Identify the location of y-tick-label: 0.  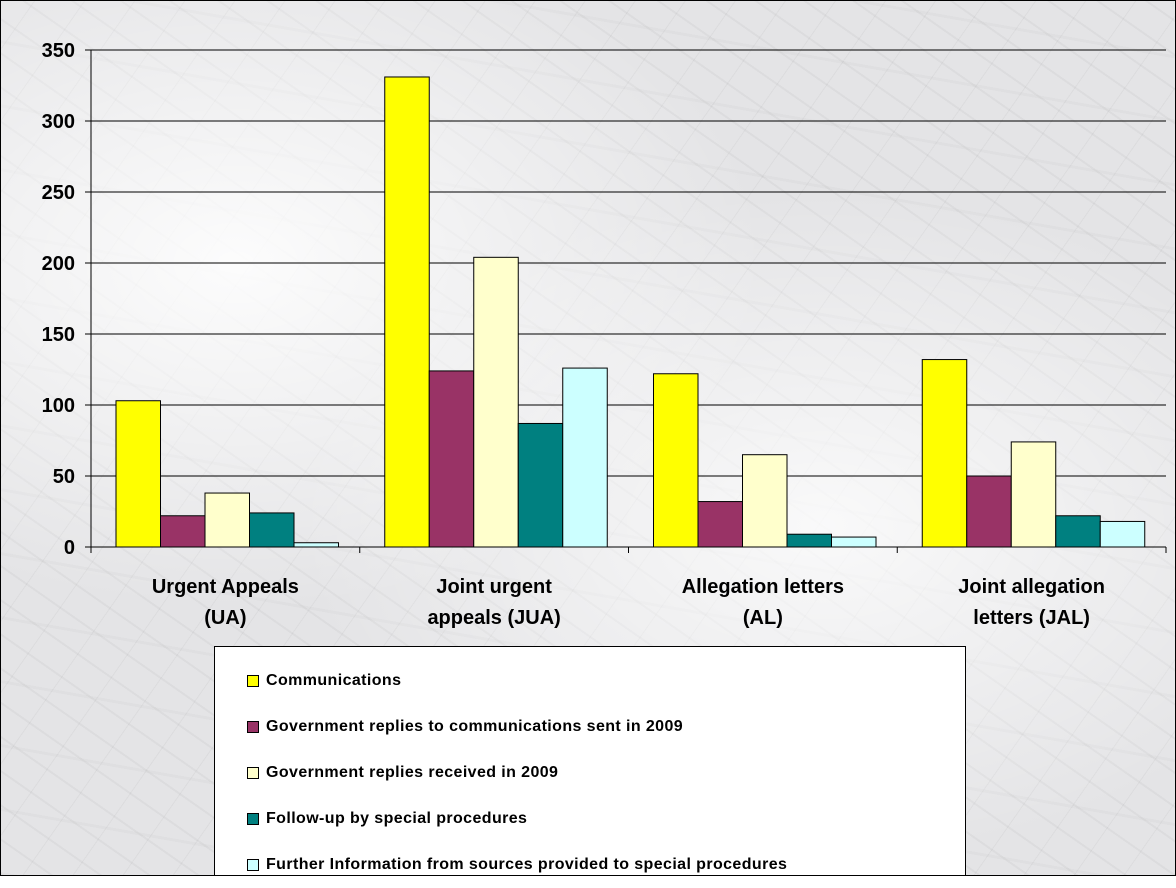
(69, 548).